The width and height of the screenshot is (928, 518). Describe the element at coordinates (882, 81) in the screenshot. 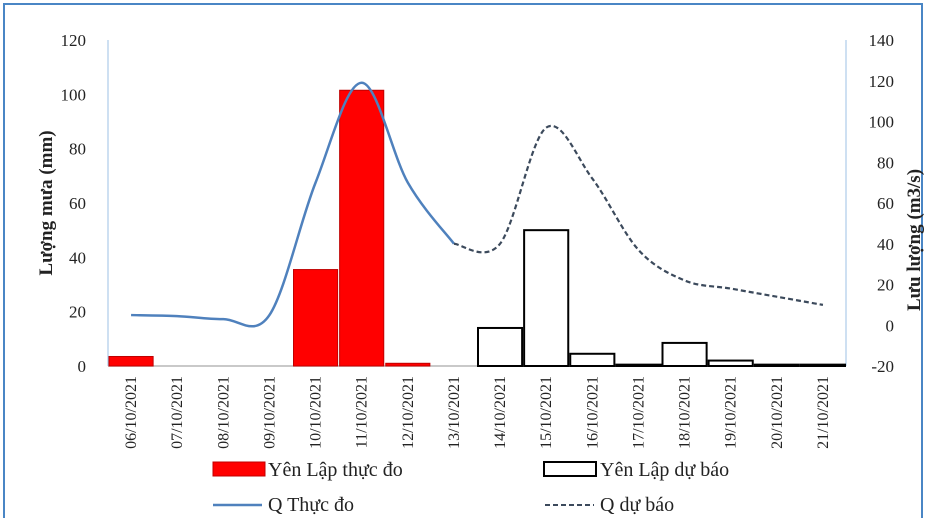

I see `y2-tick-label: 120` at that location.